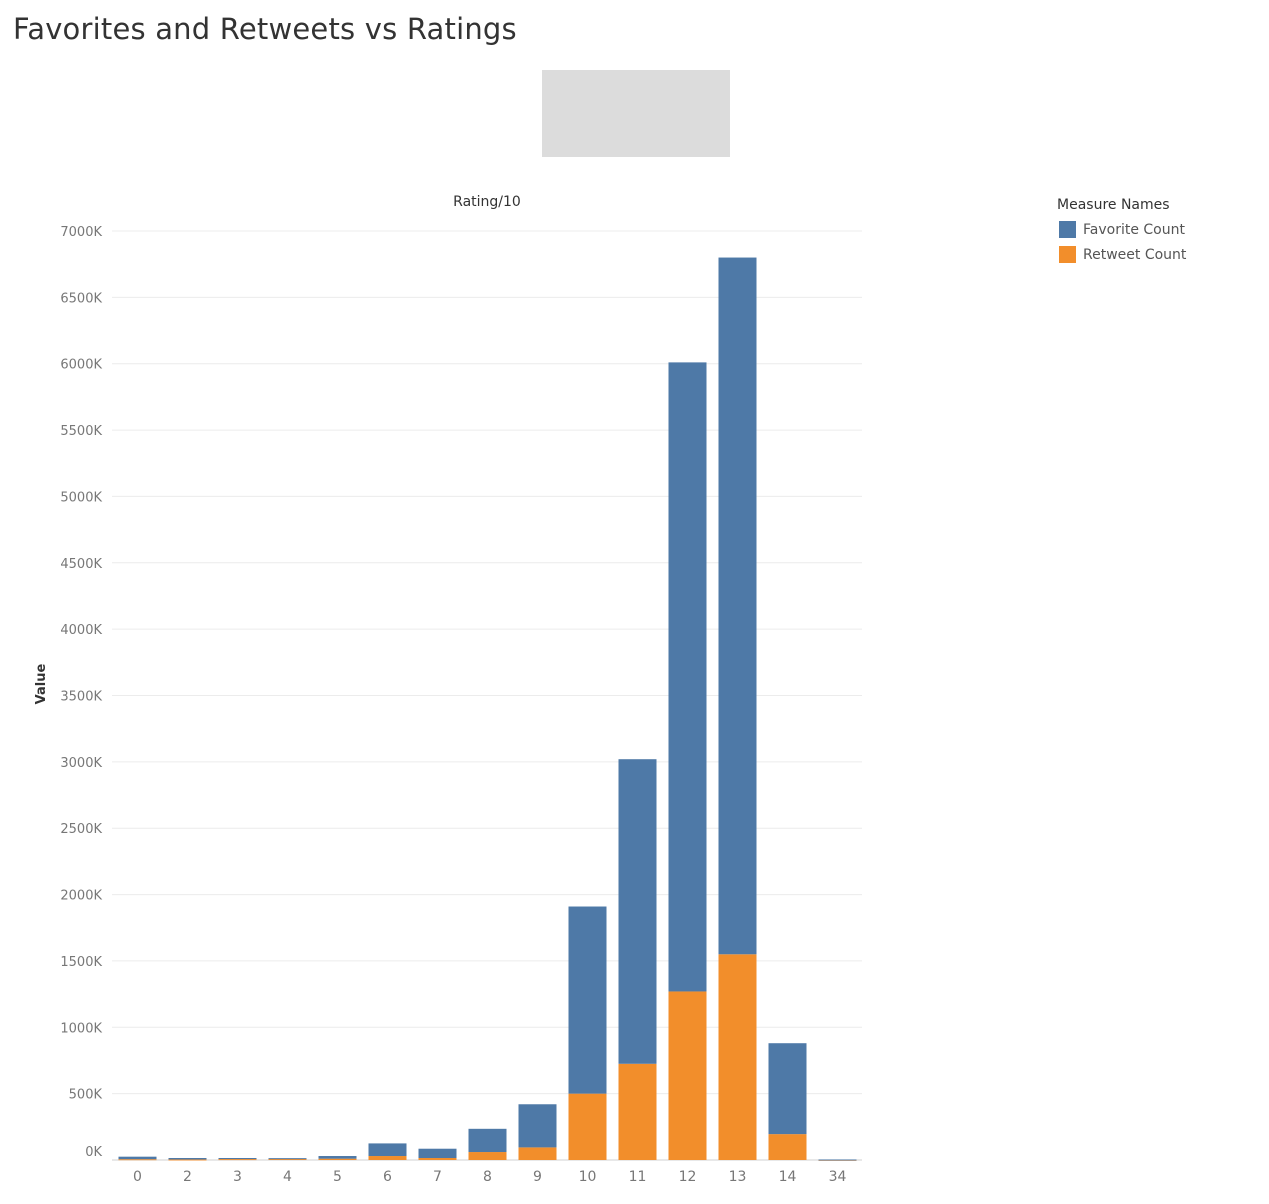 The height and width of the screenshot is (1204, 1269). I want to click on x-tick-label: 8, so click(487, 1177).